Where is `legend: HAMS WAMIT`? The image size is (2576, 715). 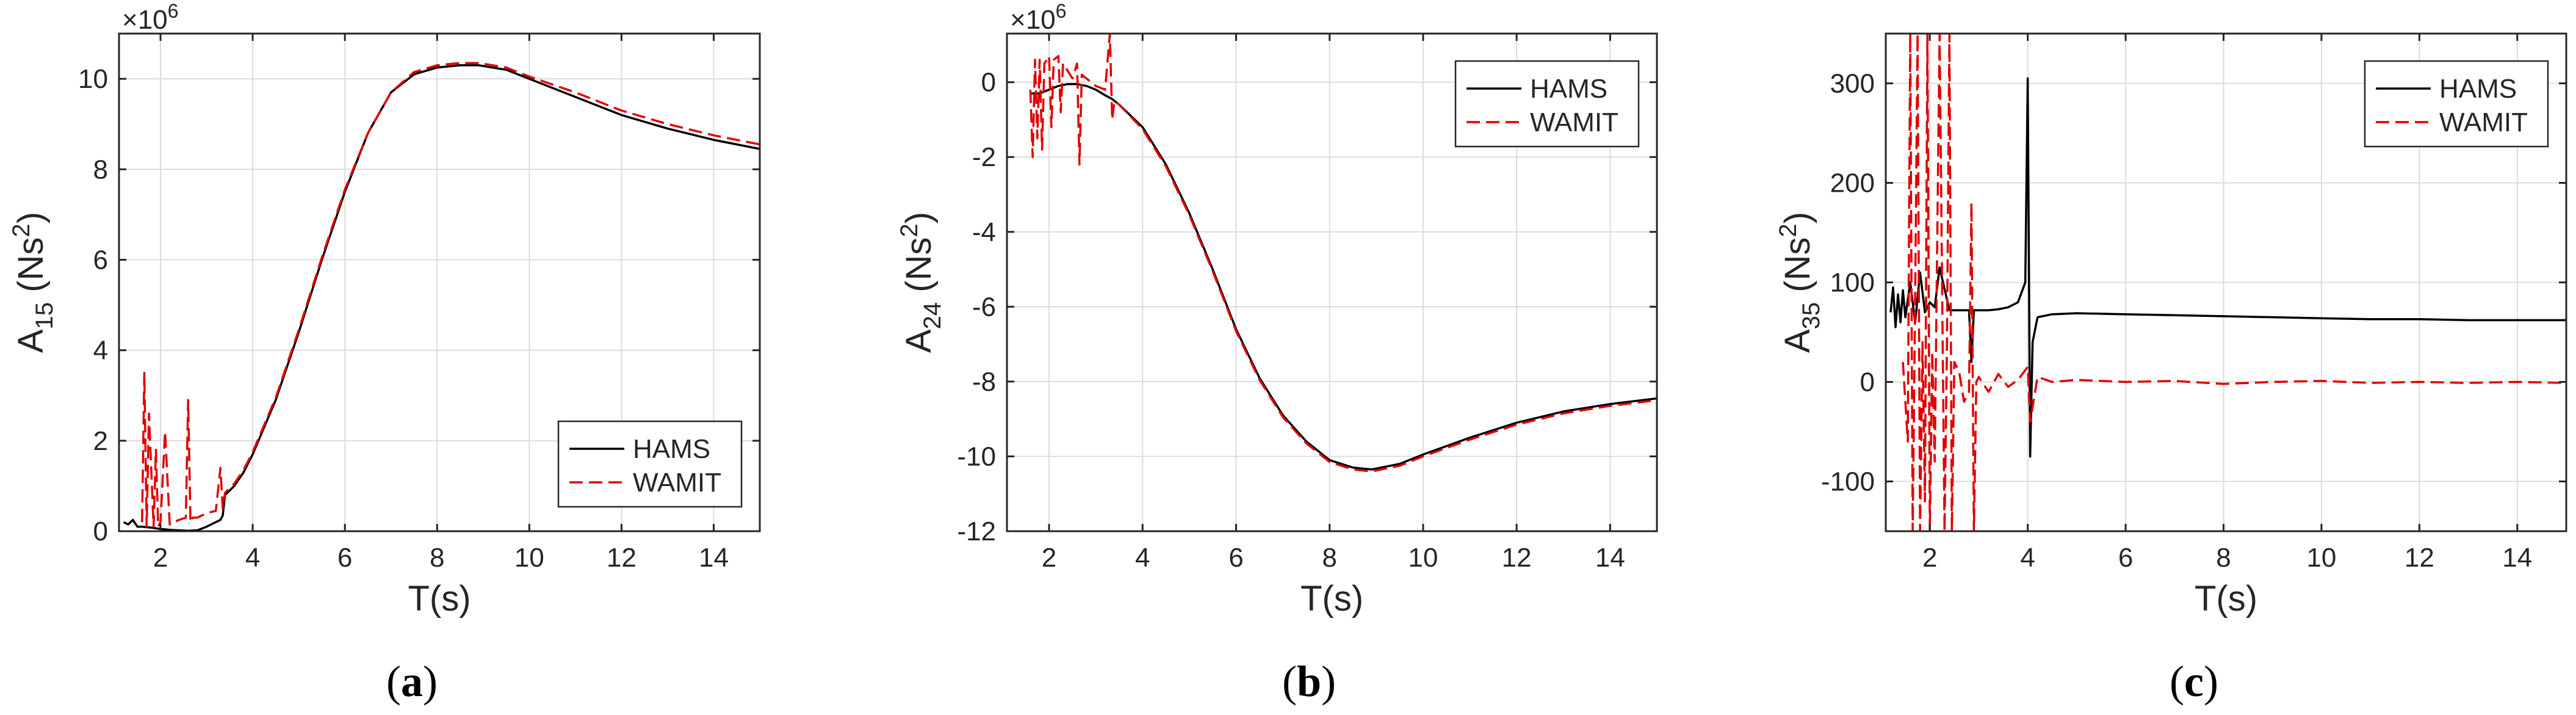
legend: HAMS WAMIT is located at coordinates (650, 464).